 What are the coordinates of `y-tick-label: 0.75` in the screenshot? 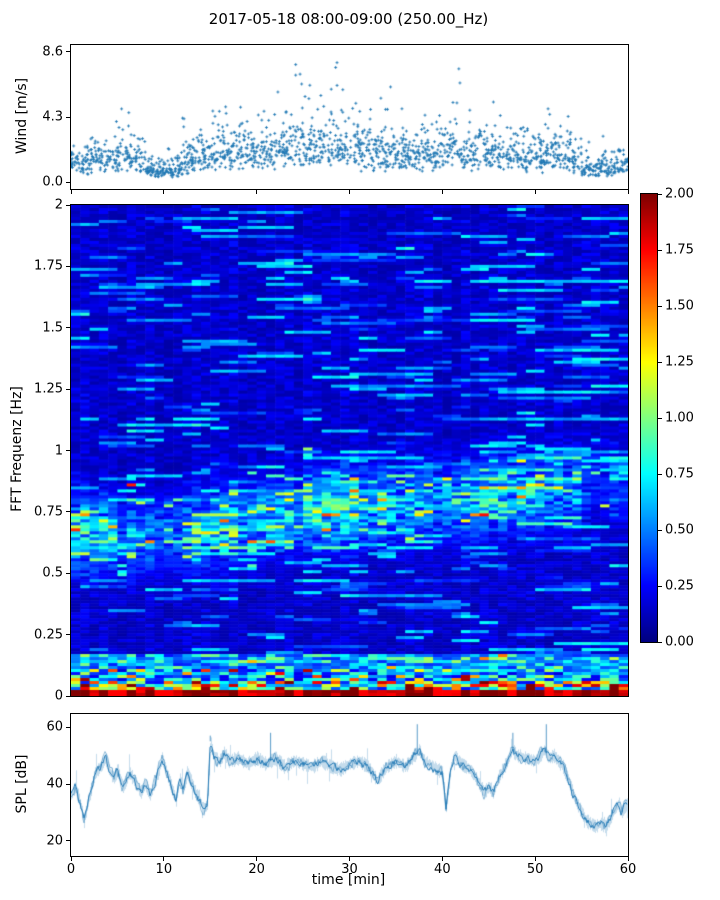 It's located at (48, 512).